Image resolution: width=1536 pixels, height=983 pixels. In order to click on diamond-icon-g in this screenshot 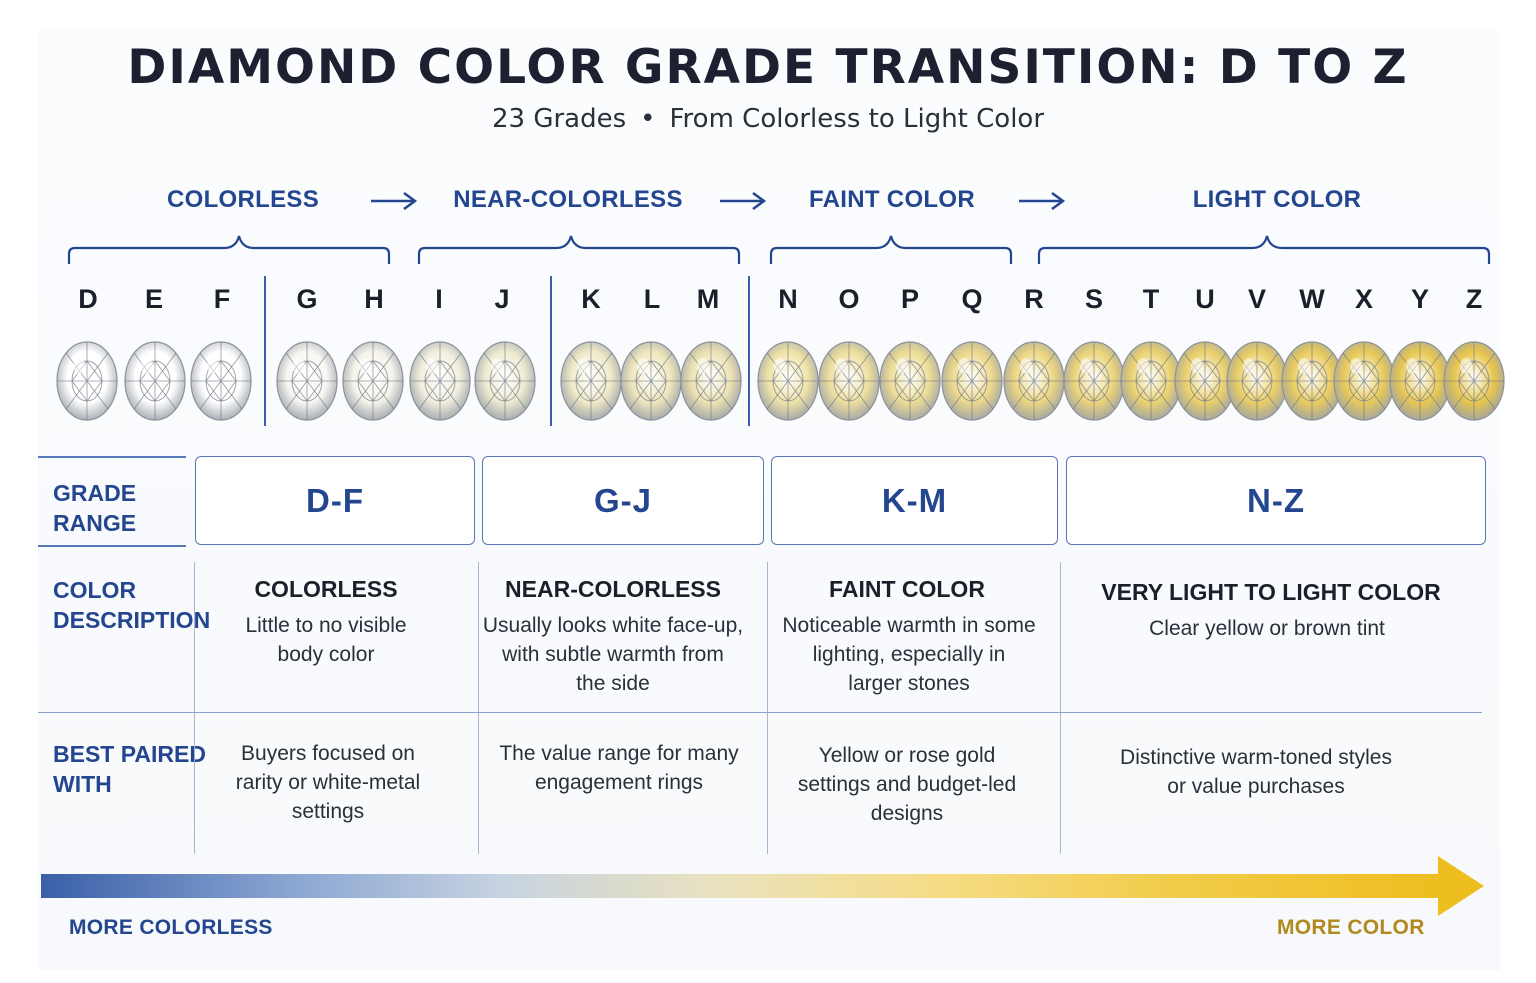, I will do `click(307, 381)`.